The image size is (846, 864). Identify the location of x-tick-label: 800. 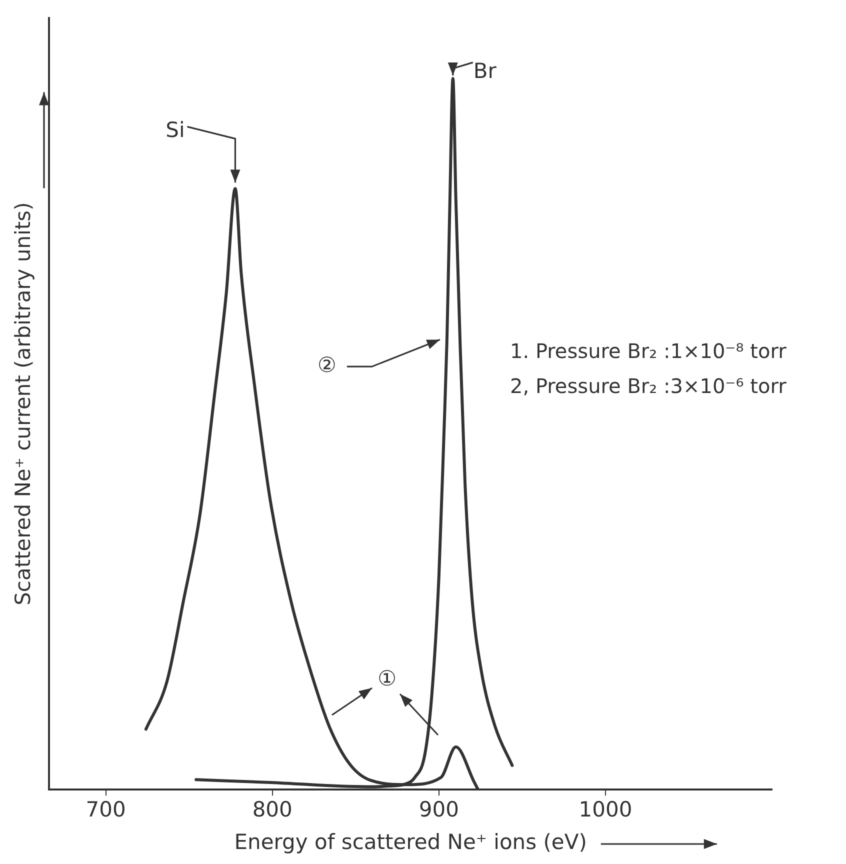
(272, 810).